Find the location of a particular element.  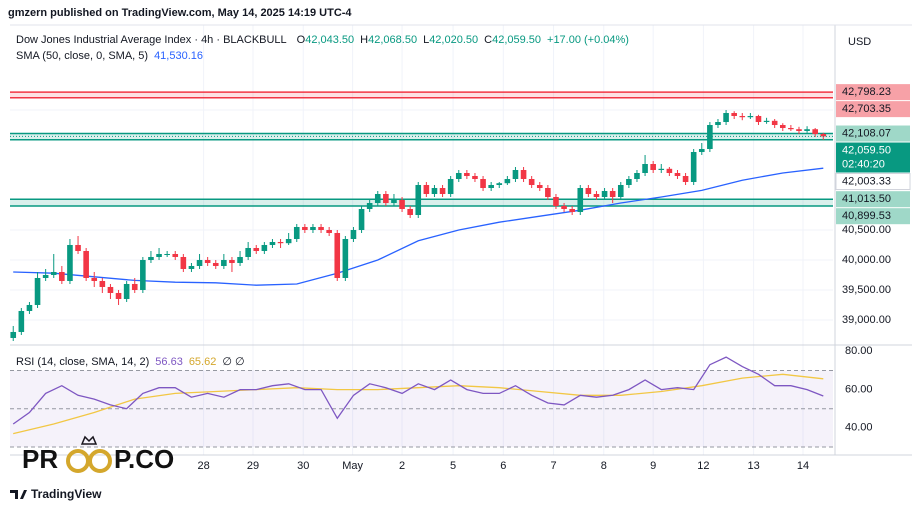

rsi-tick-label: 40.00 is located at coordinates (859, 428).